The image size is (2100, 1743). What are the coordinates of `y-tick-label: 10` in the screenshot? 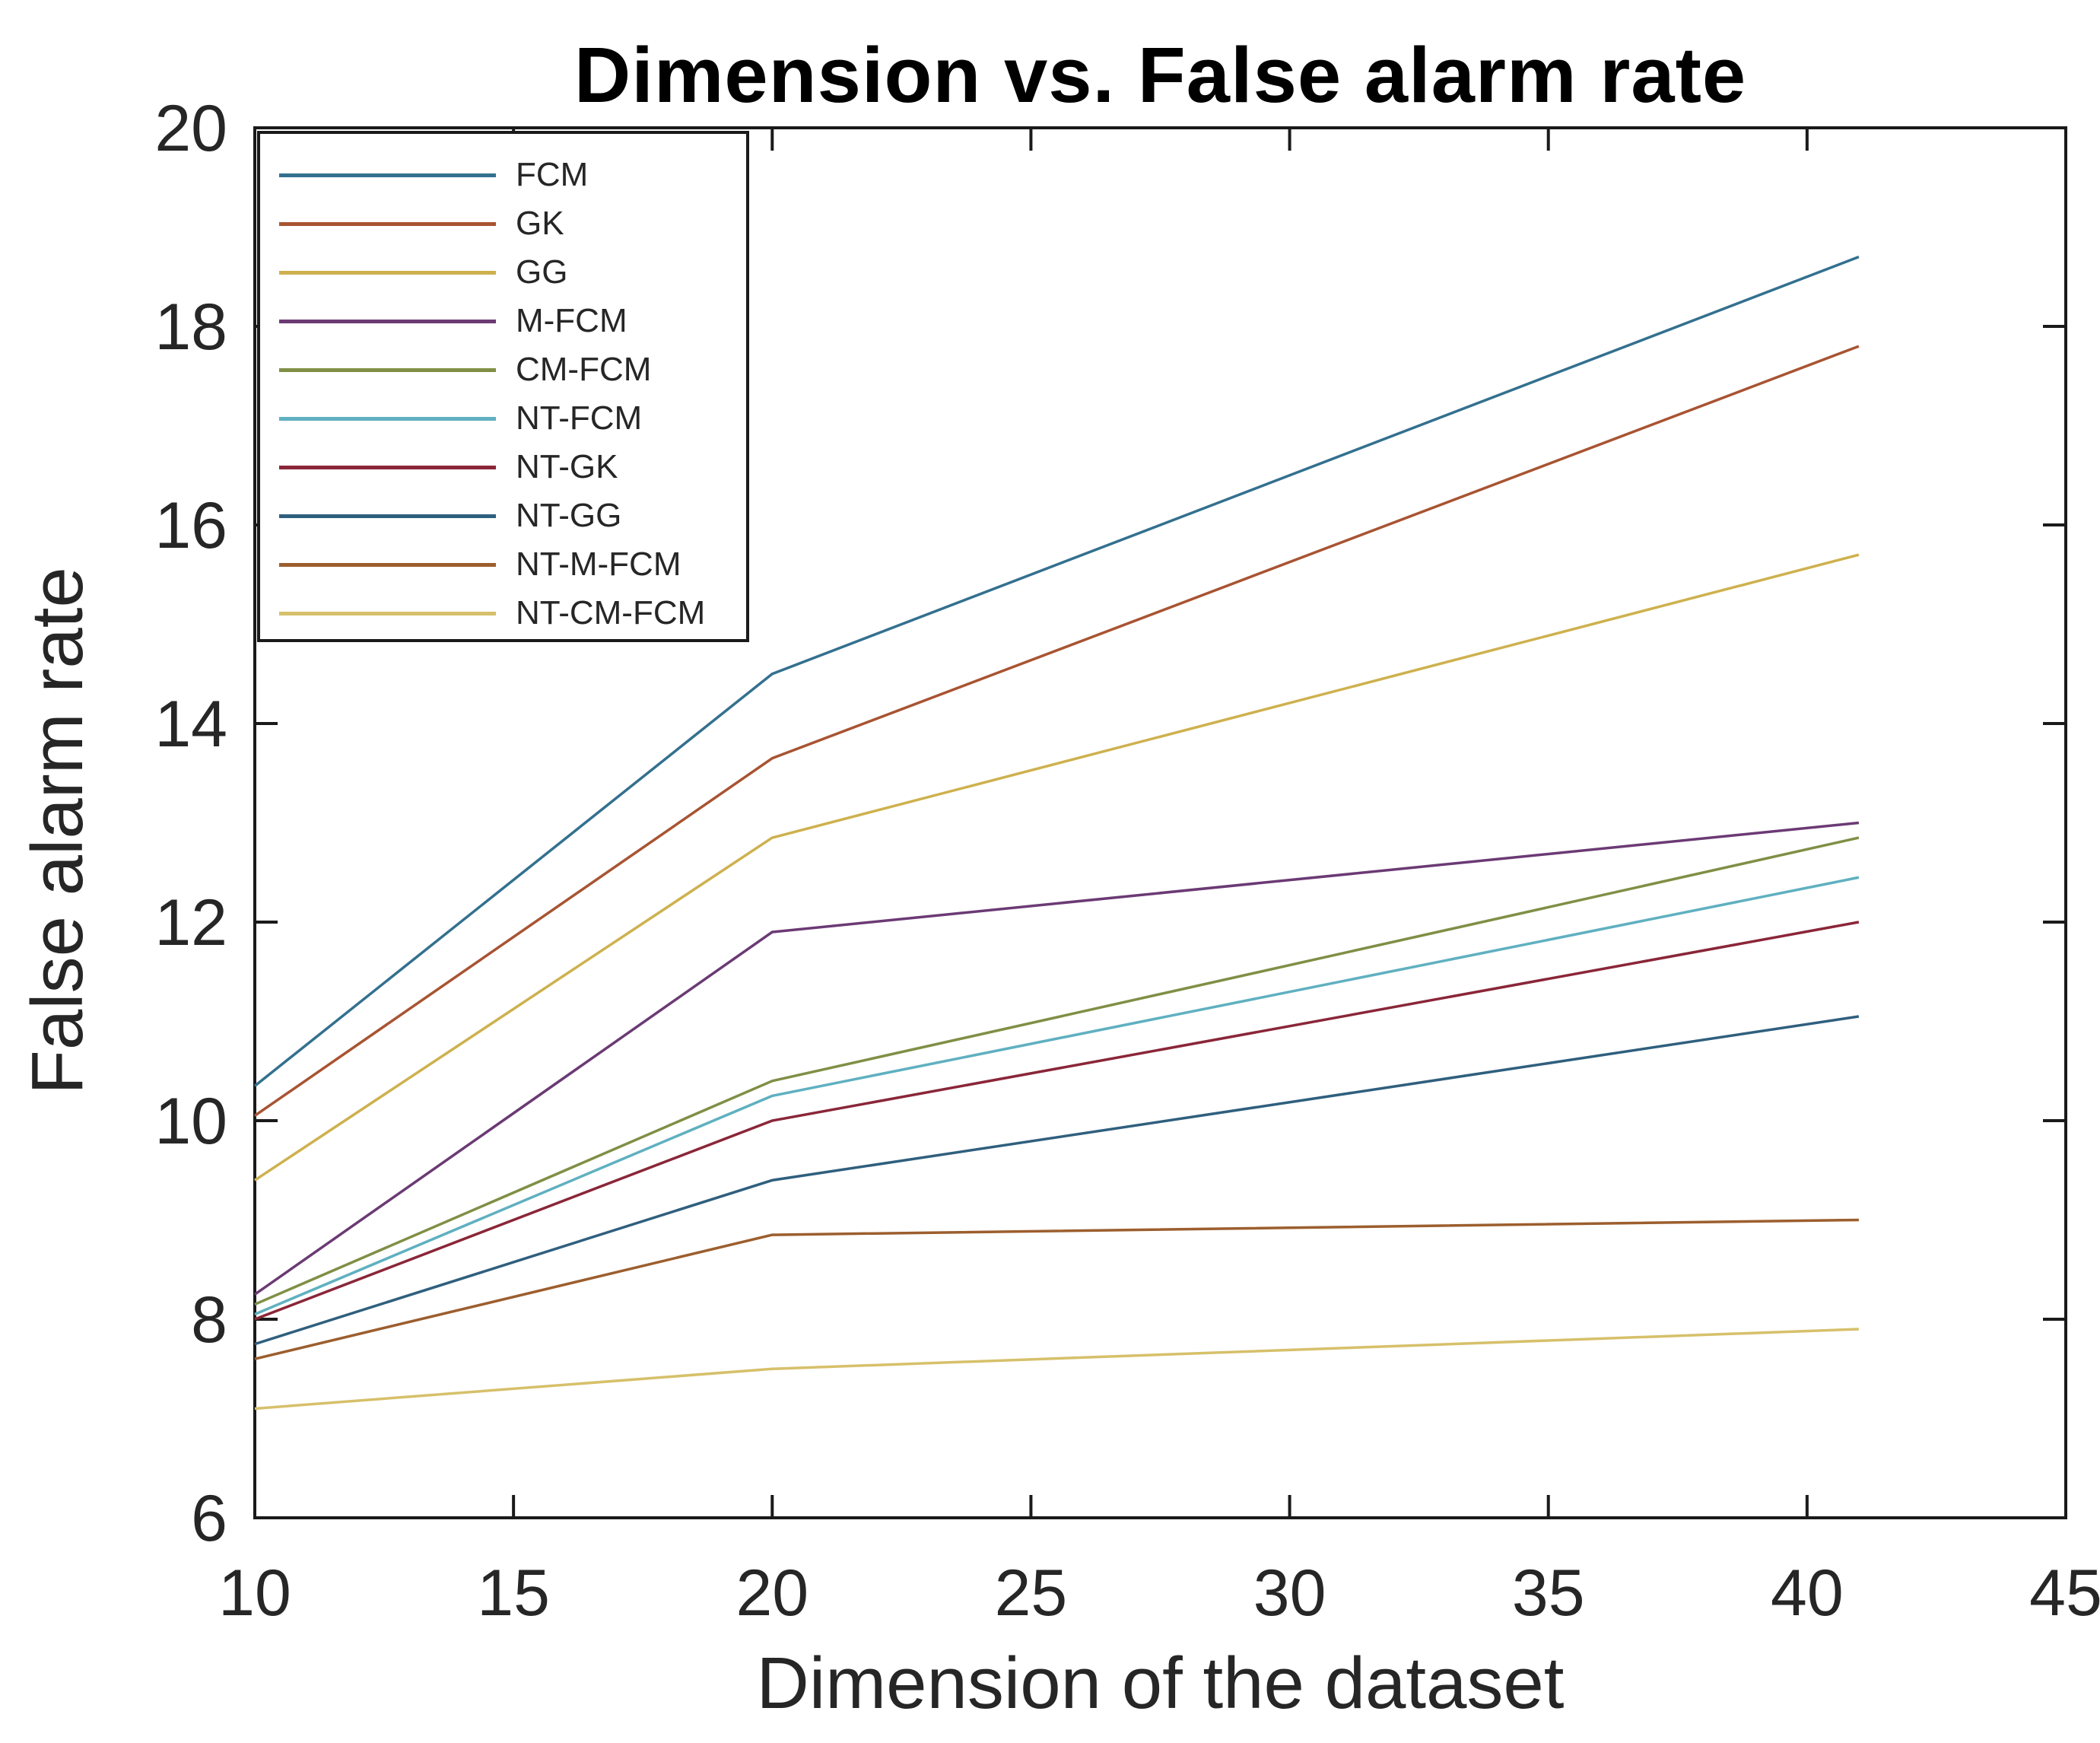 It's located at (190, 1121).